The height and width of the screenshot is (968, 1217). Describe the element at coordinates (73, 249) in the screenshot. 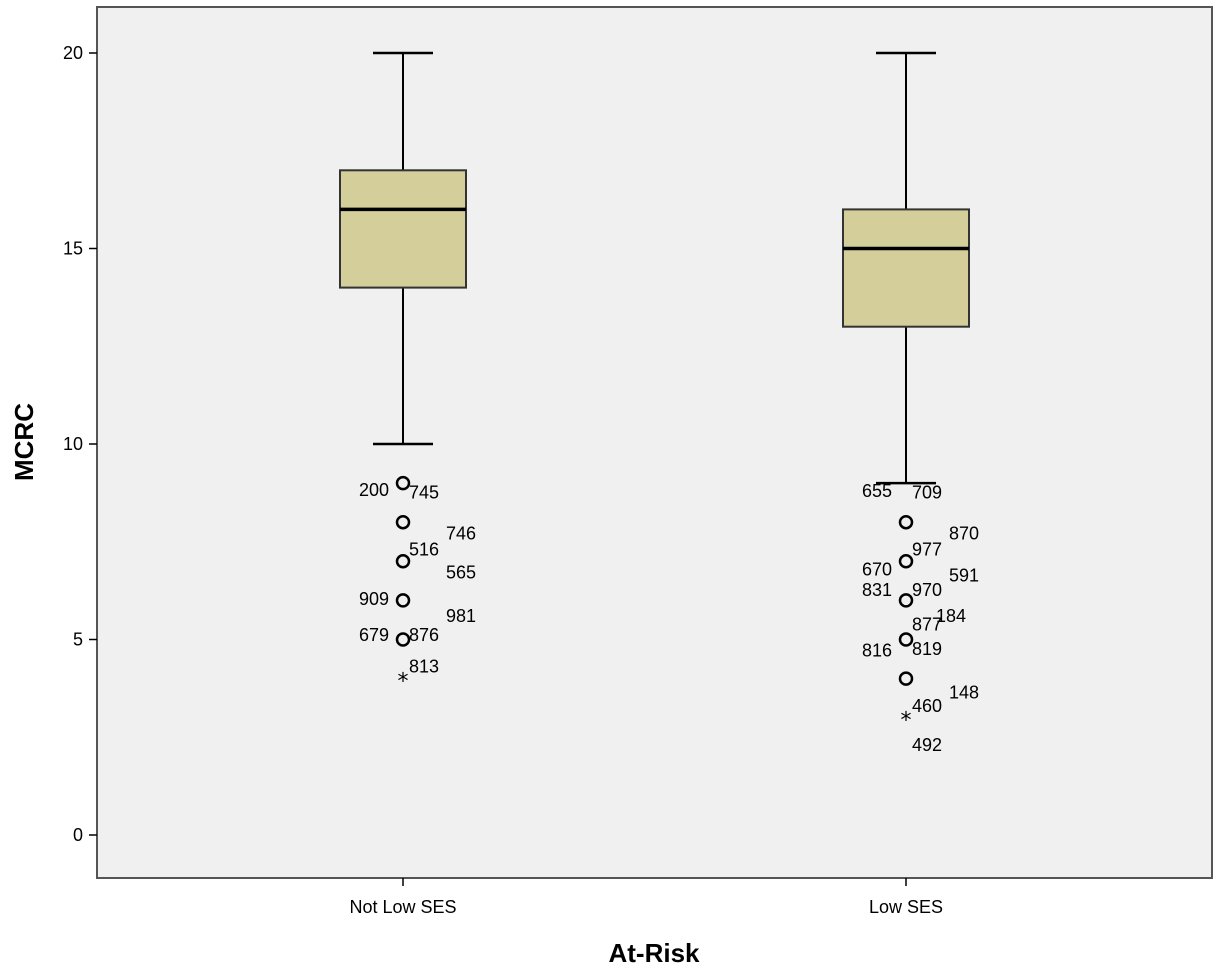

I see `y-tick-label: 15` at that location.